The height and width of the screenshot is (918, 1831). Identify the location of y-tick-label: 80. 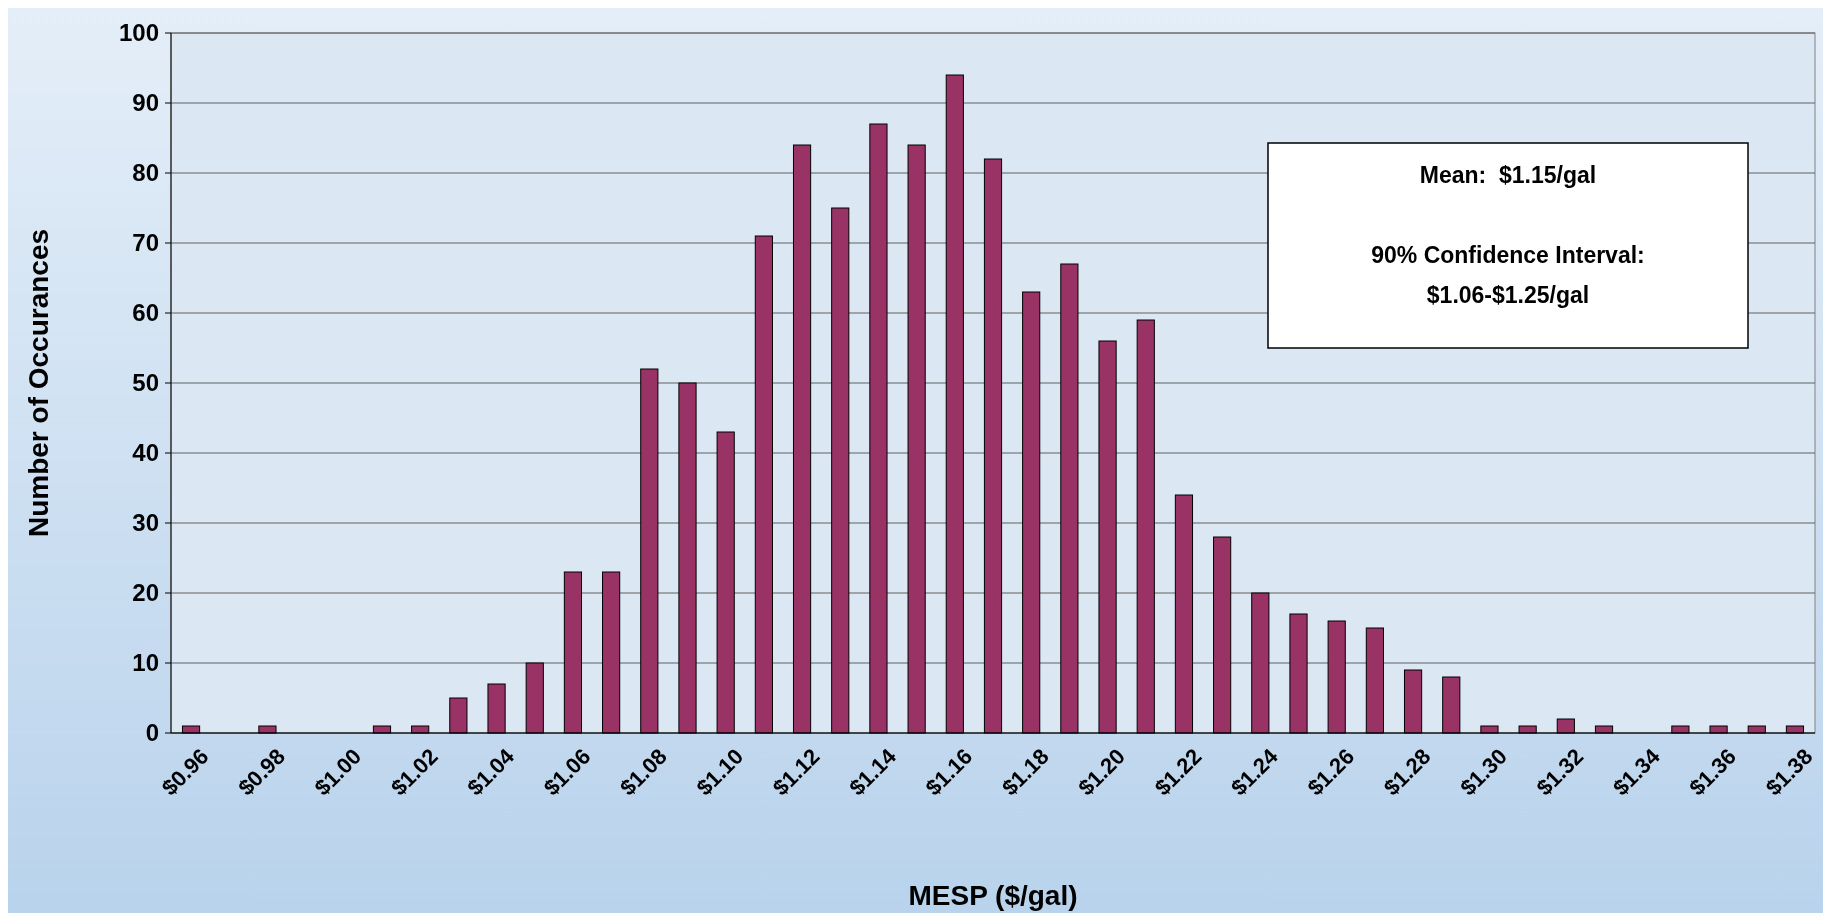
(145, 173).